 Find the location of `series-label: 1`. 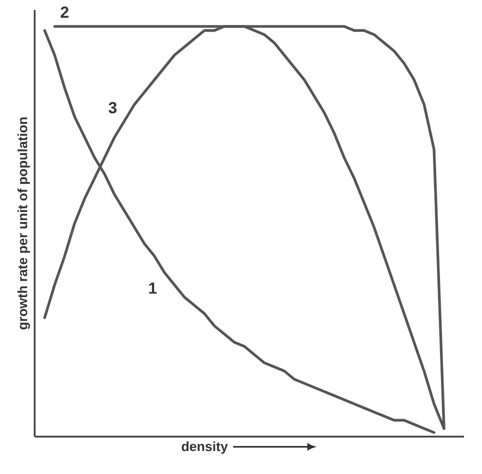

series-label: 1 is located at coordinates (153, 288).